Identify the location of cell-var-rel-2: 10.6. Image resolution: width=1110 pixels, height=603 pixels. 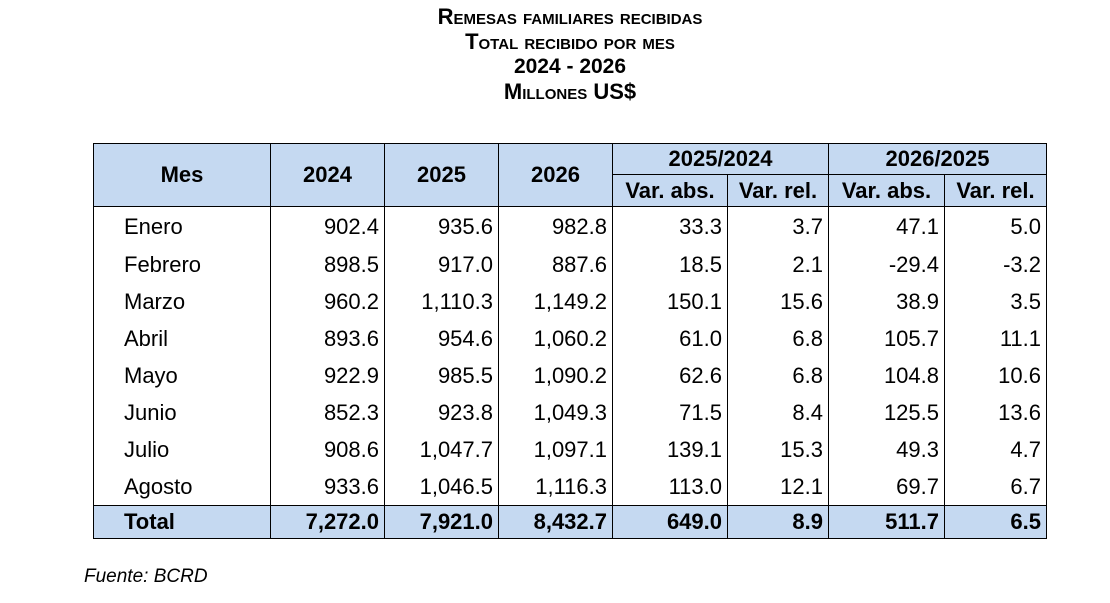
(995, 375).